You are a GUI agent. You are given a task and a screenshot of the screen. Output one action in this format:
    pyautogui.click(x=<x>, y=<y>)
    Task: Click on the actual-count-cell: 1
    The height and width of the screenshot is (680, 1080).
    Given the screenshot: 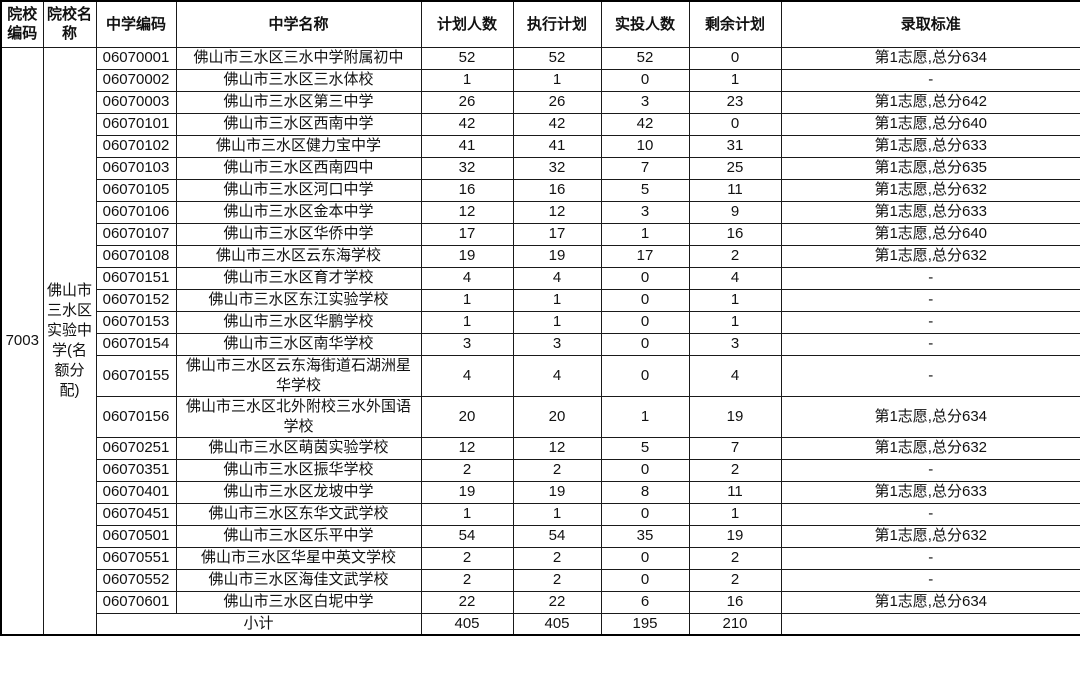 What is the action you would take?
    pyautogui.click(x=645, y=416)
    